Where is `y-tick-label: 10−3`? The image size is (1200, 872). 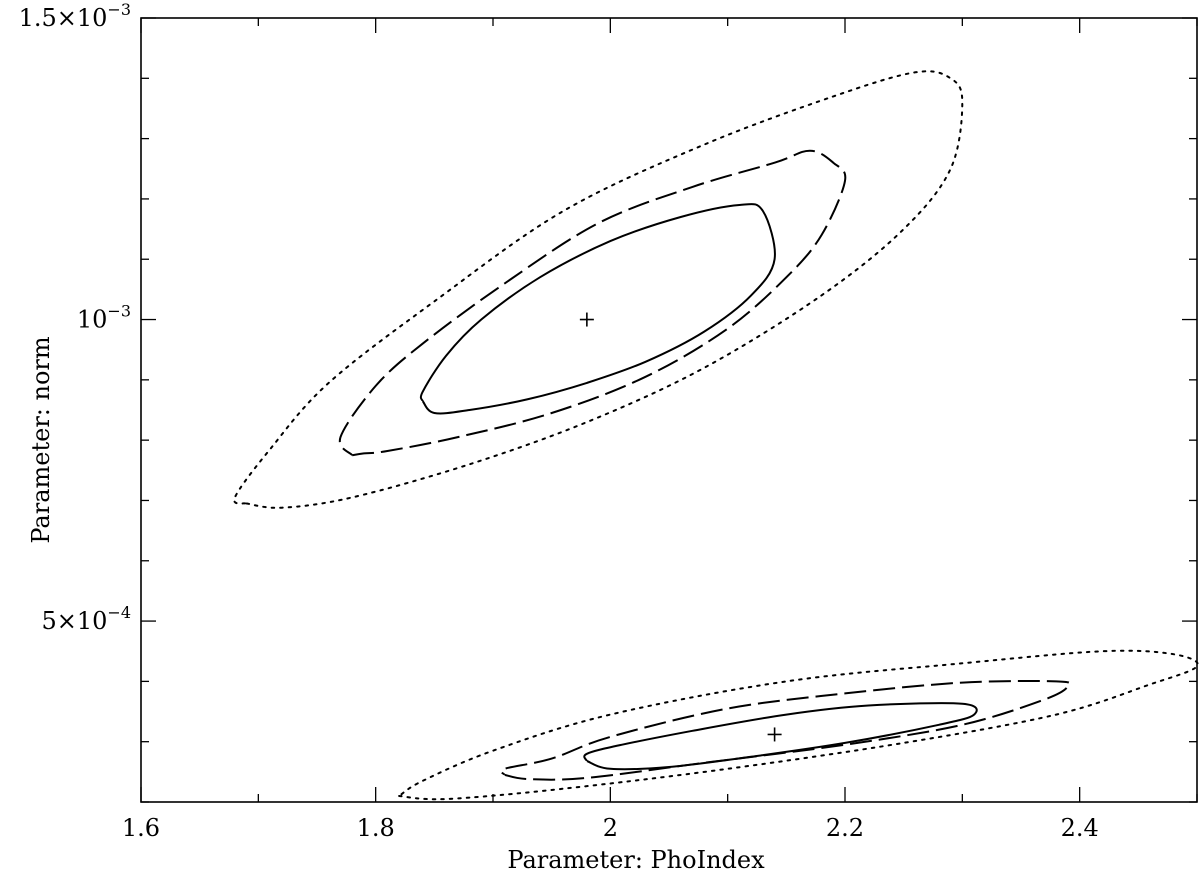 y-tick-label: 10−3 is located at coordinates (104, 318).